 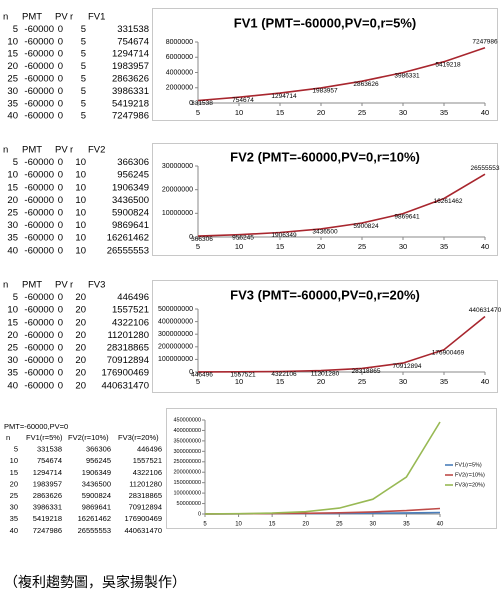 I want to click on table-cell: 30, so click(x=12, y=360).